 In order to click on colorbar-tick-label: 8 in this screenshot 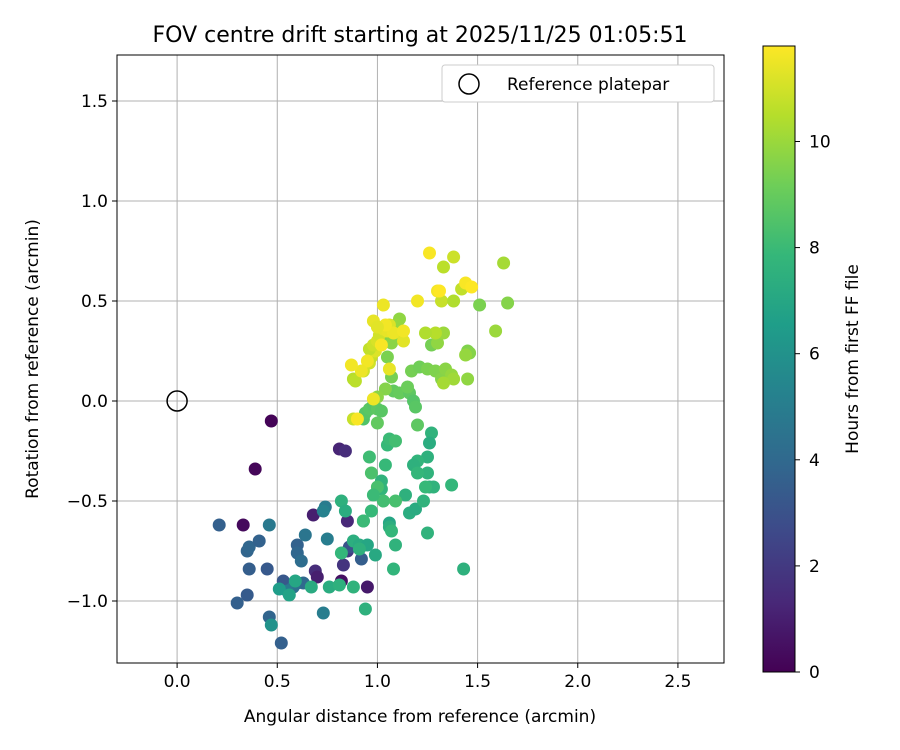, I will do `click(814, 249)`.